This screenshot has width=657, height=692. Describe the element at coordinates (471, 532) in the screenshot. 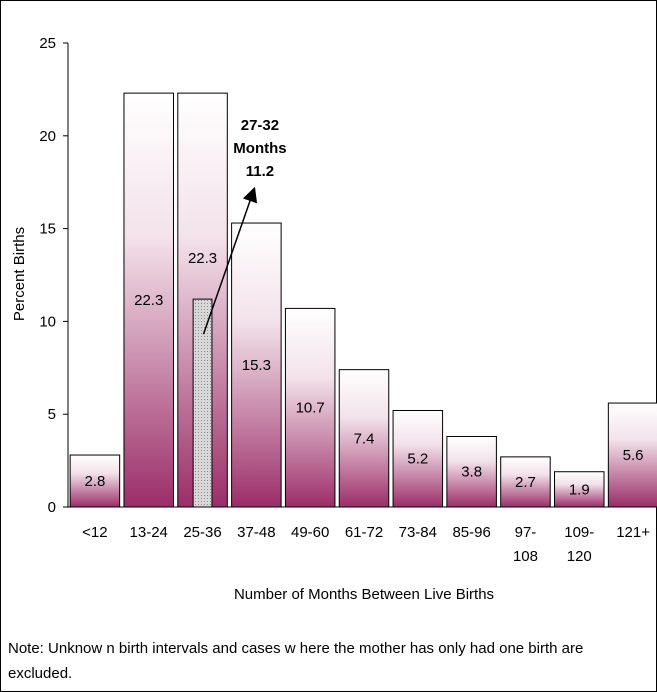

I see `x-tick-label: 85-96` at that location.